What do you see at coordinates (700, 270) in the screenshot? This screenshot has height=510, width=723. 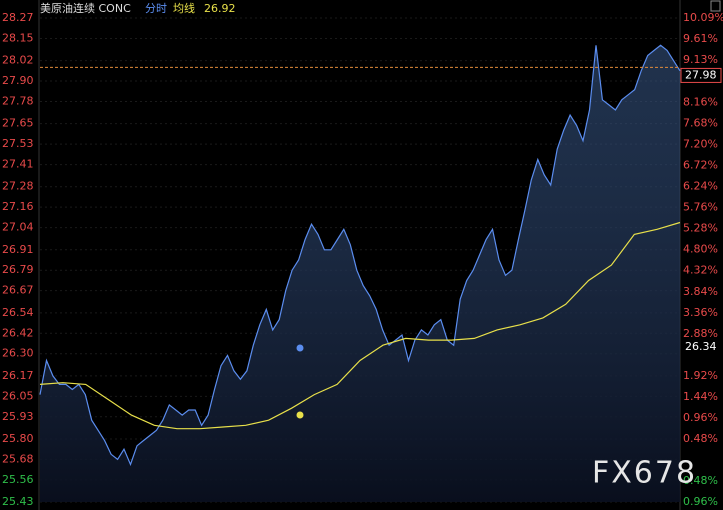 I see `y2-tick-label: 4.32%` at bounding box center [700, 270].